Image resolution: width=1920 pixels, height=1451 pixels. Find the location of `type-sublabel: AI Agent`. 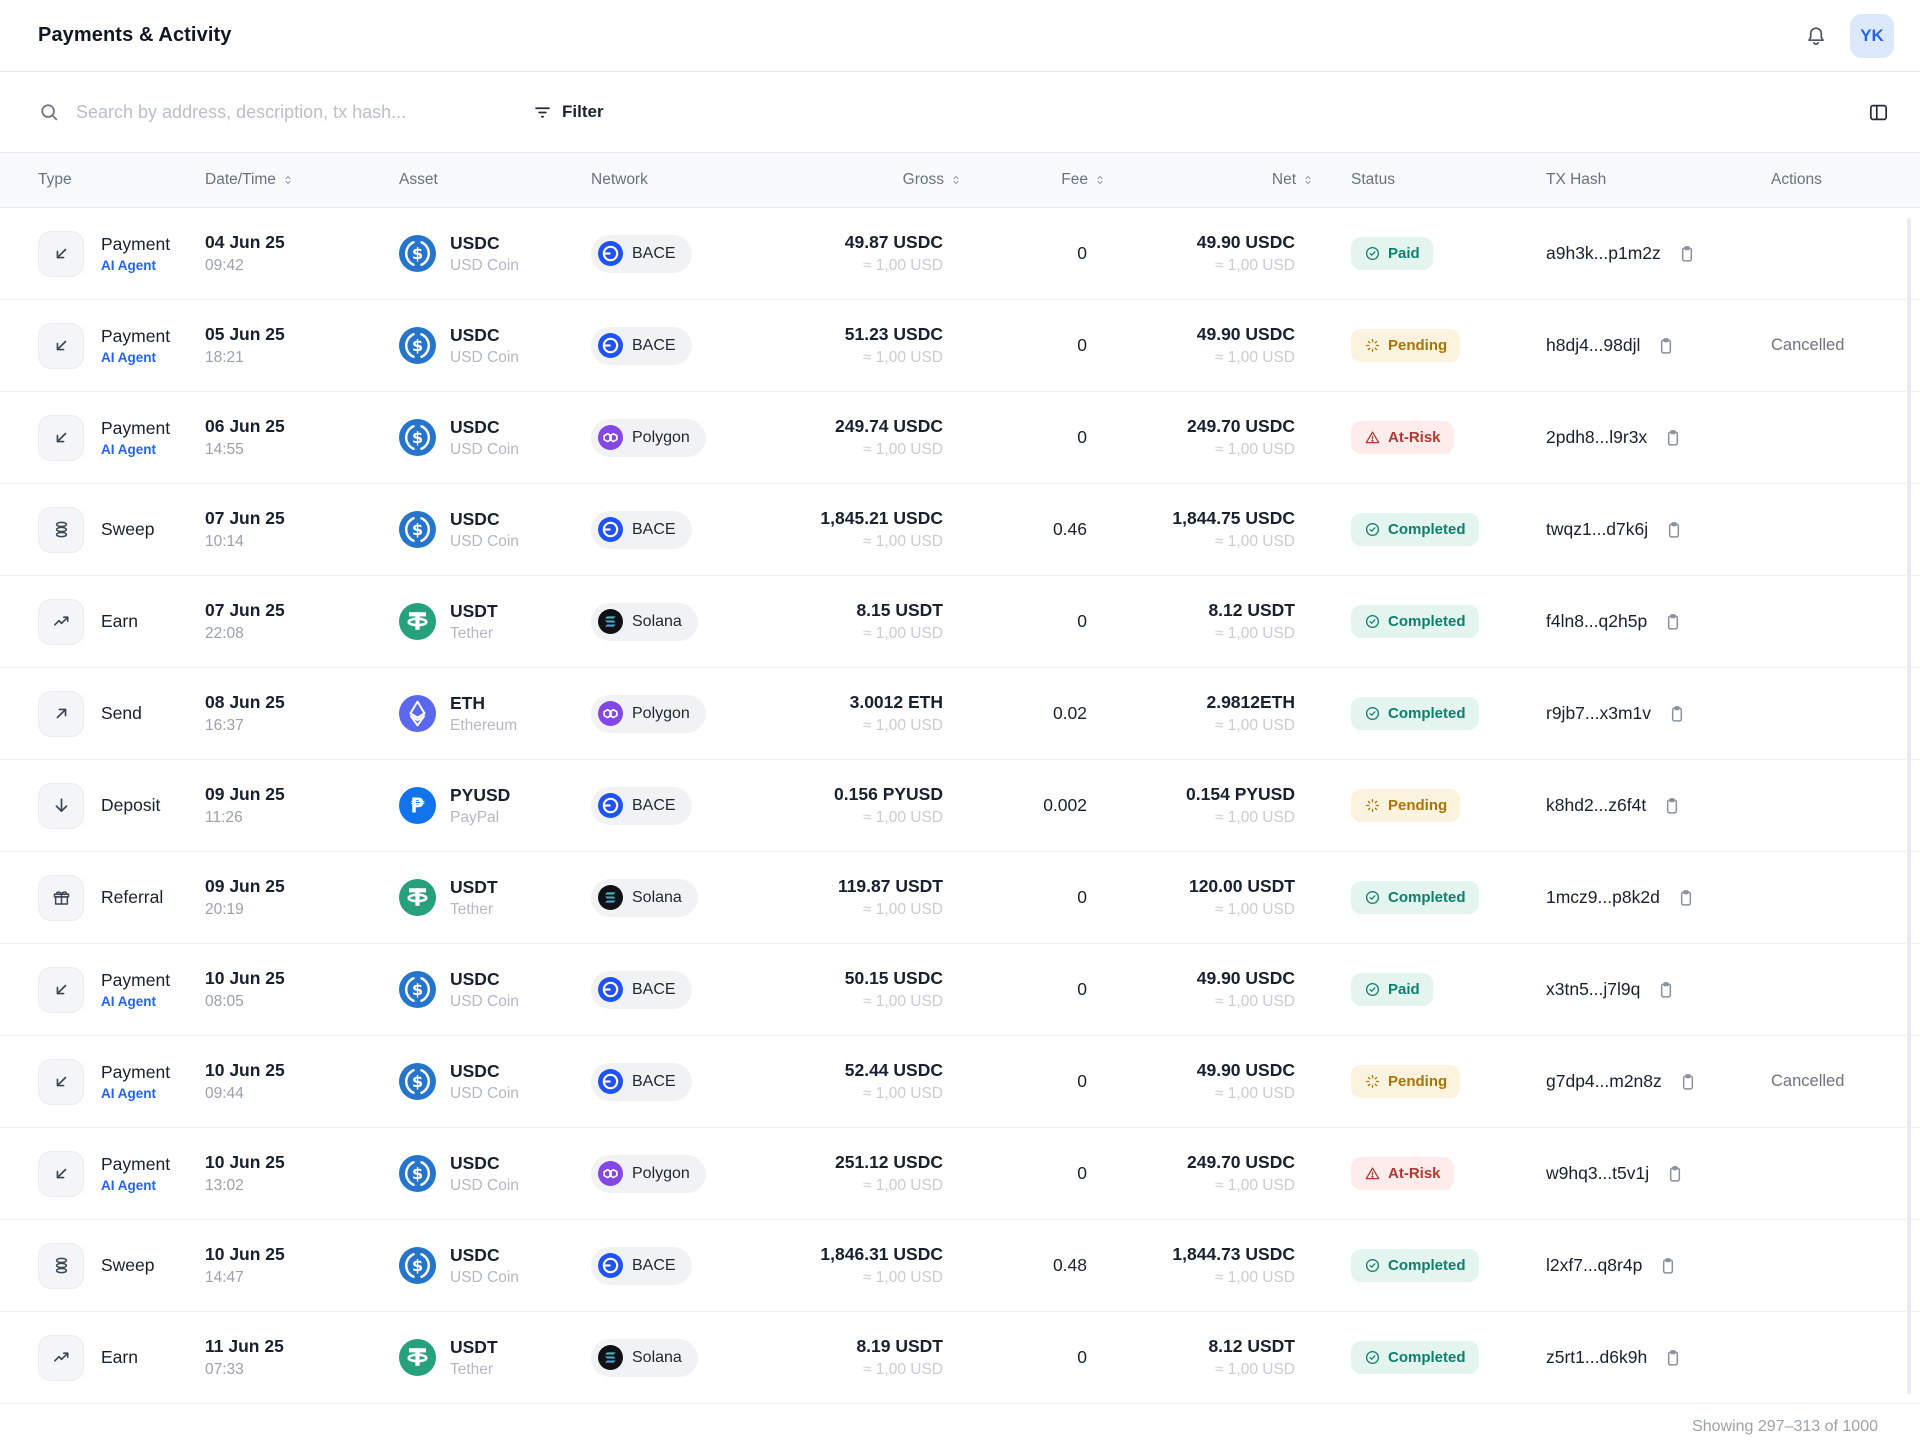

type-sublabel: AI Agent is located at coordinates (128, 1001).